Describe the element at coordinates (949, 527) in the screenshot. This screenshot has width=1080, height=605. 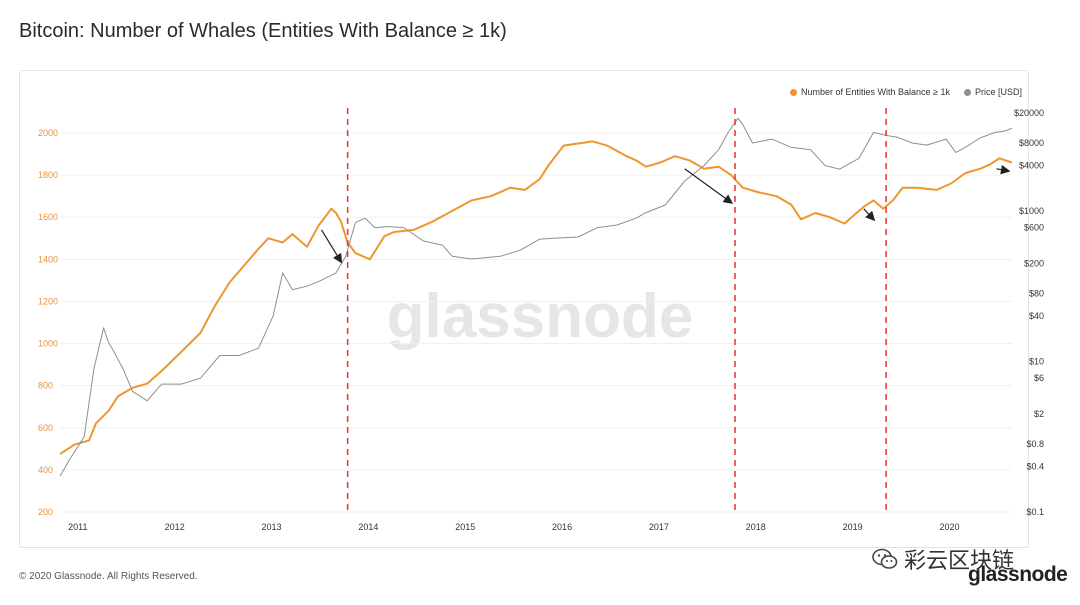
I see `x-tick-label: 2020` at that location.